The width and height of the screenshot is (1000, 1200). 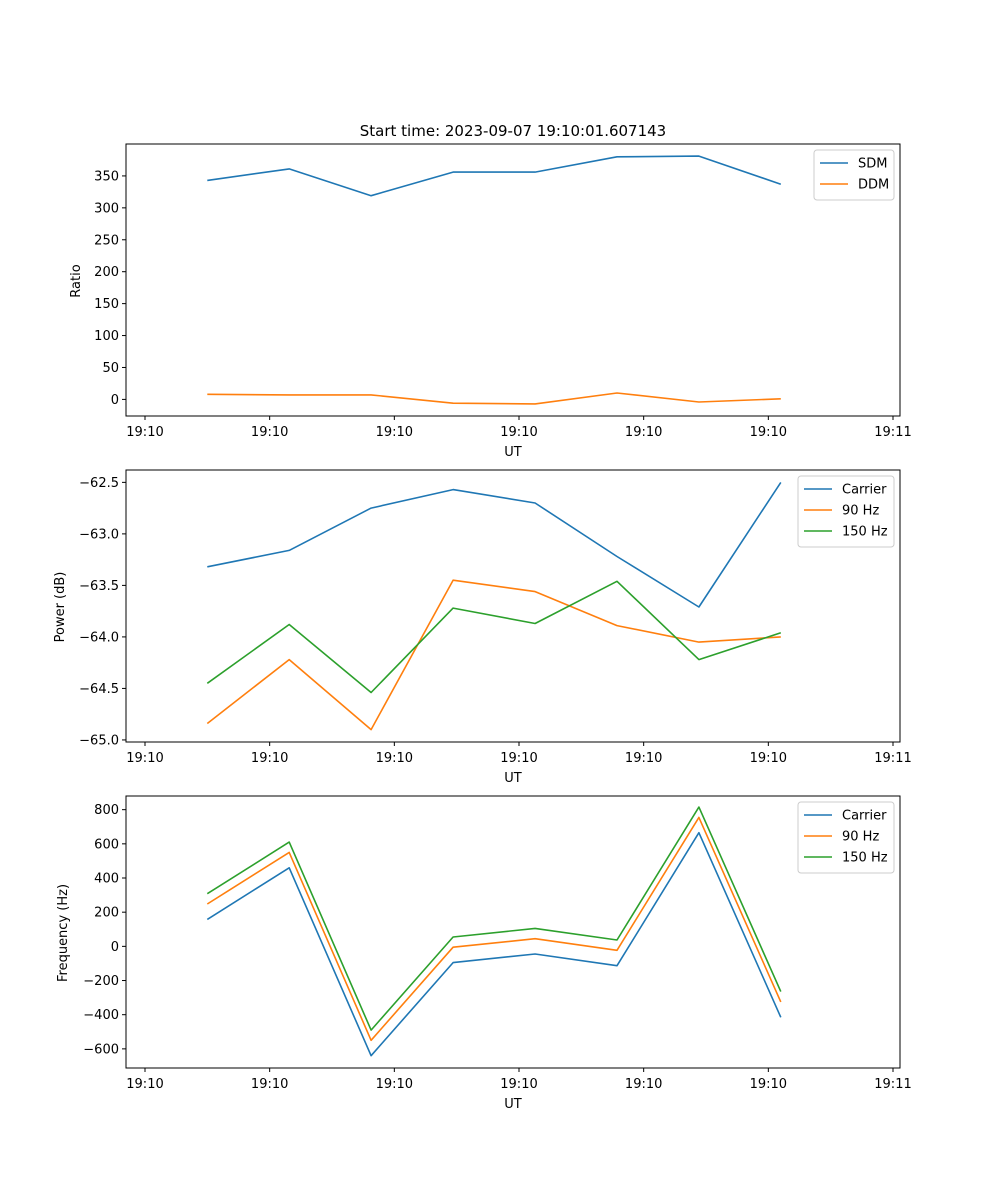 What do you see at coordinates (854, 175) in the screenshot?
I see `legend: SDM DDM` at bounding box center [854, 175].